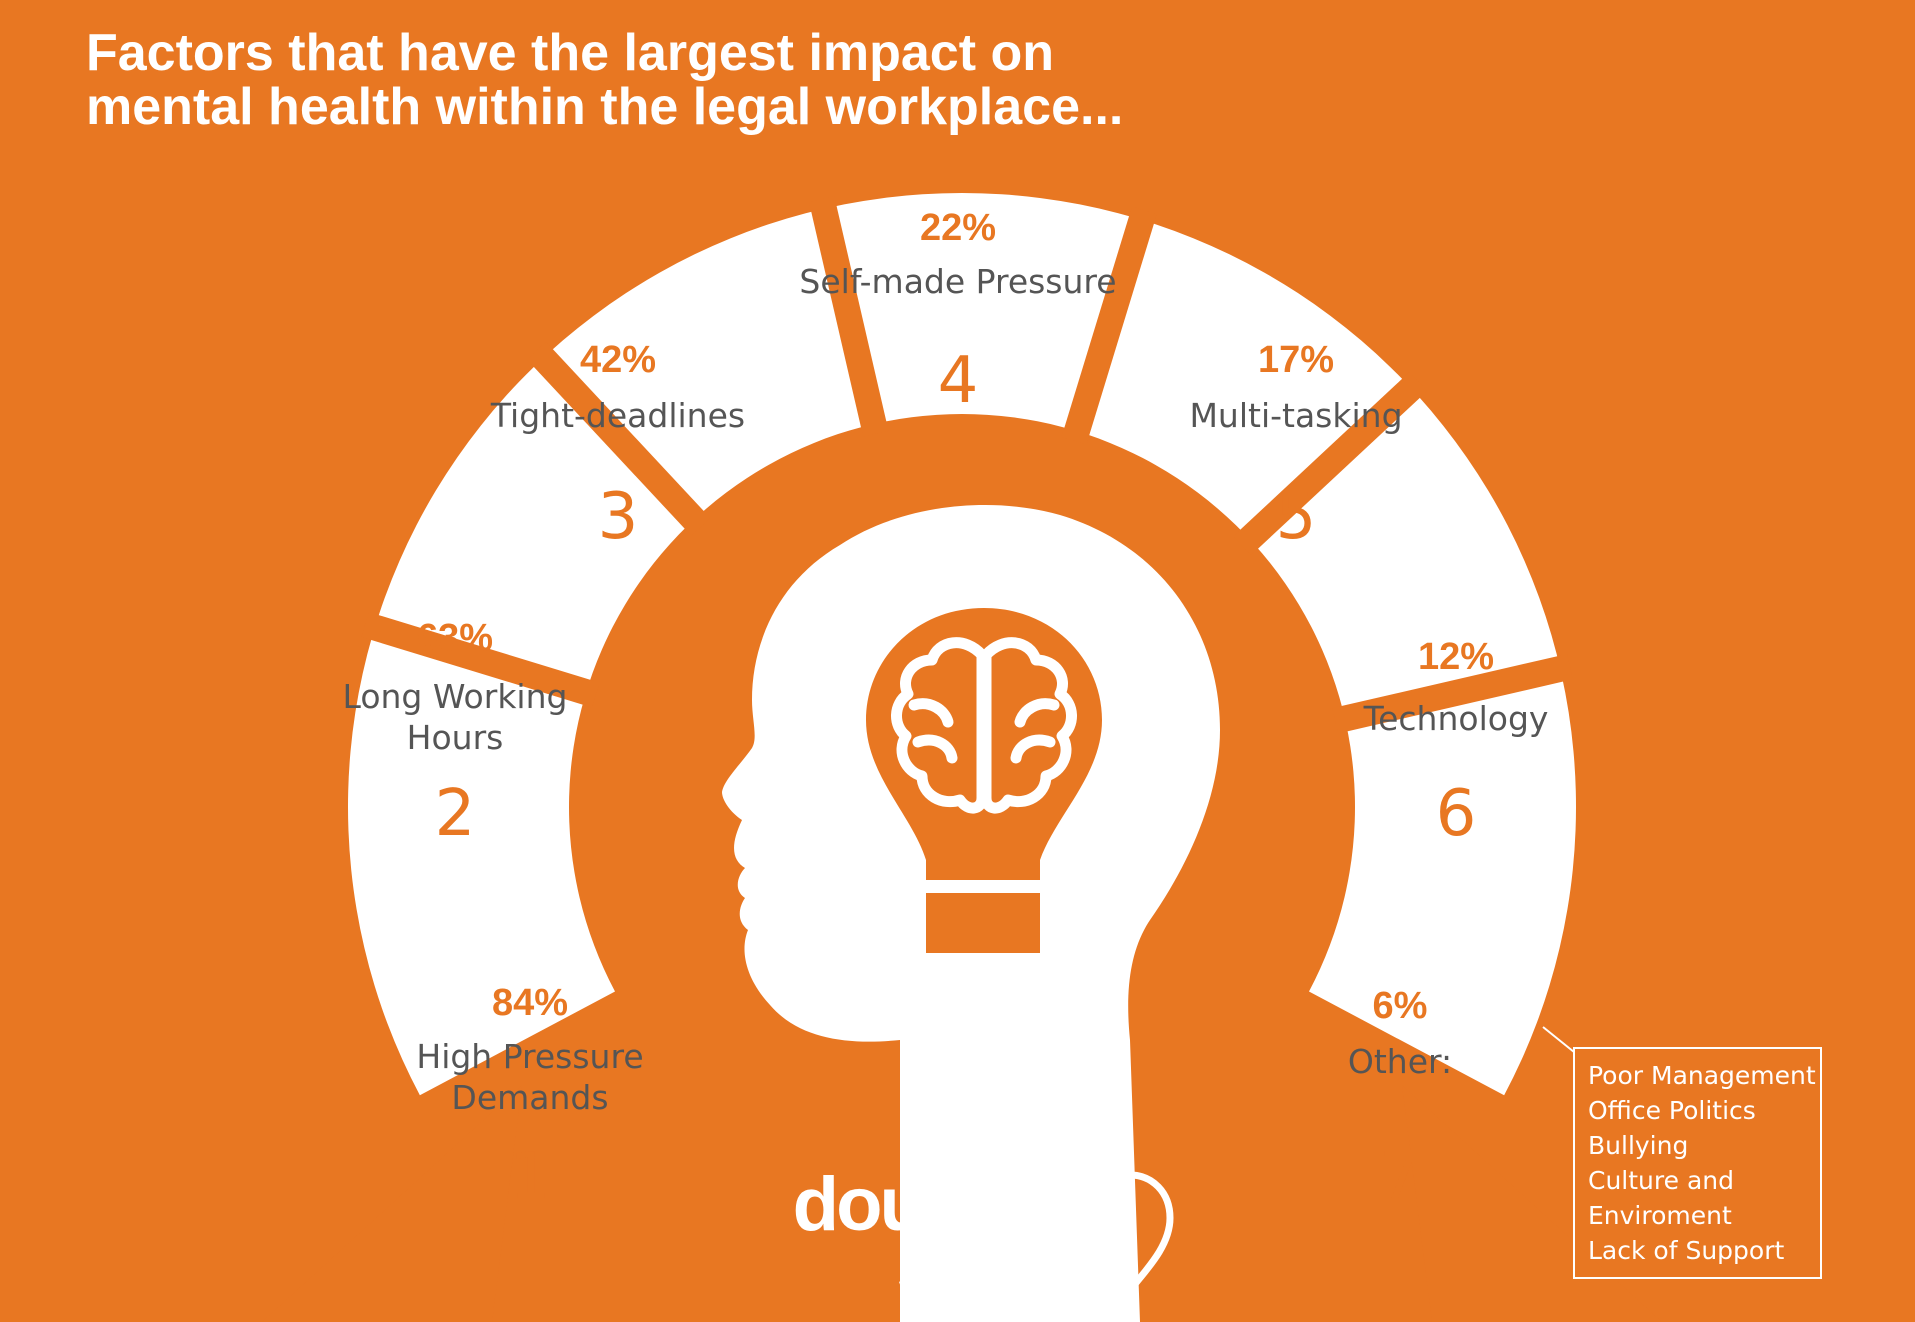 The width and height of the screenshot is (1915, 1322). I want to click on segment-cut-right, so click(1532, 1203).